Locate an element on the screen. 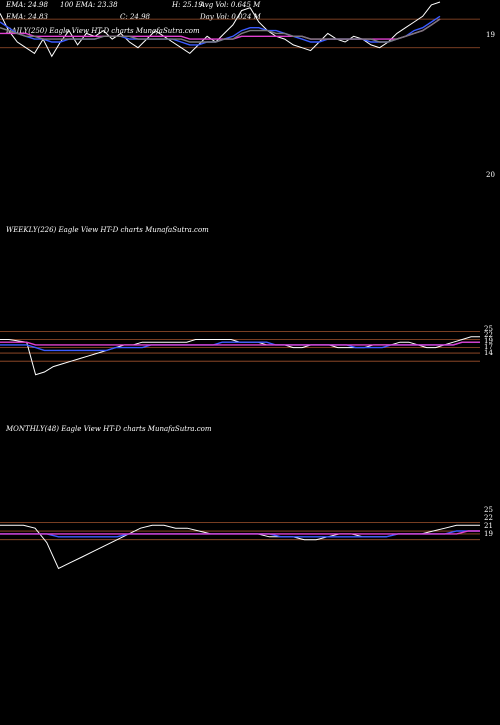  daily-ema-mid-line is located at coordinates (220, 30).